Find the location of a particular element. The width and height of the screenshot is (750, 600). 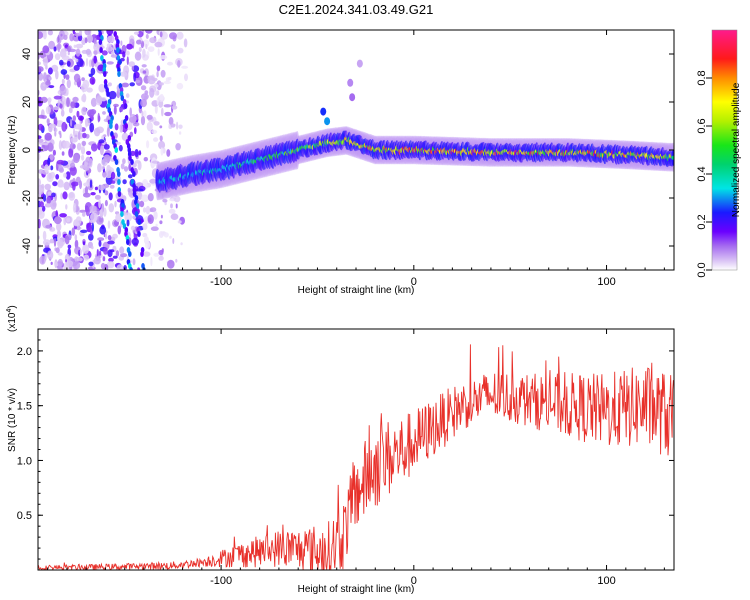

x-tick-label: 100 is located at coordinates (606, 282).